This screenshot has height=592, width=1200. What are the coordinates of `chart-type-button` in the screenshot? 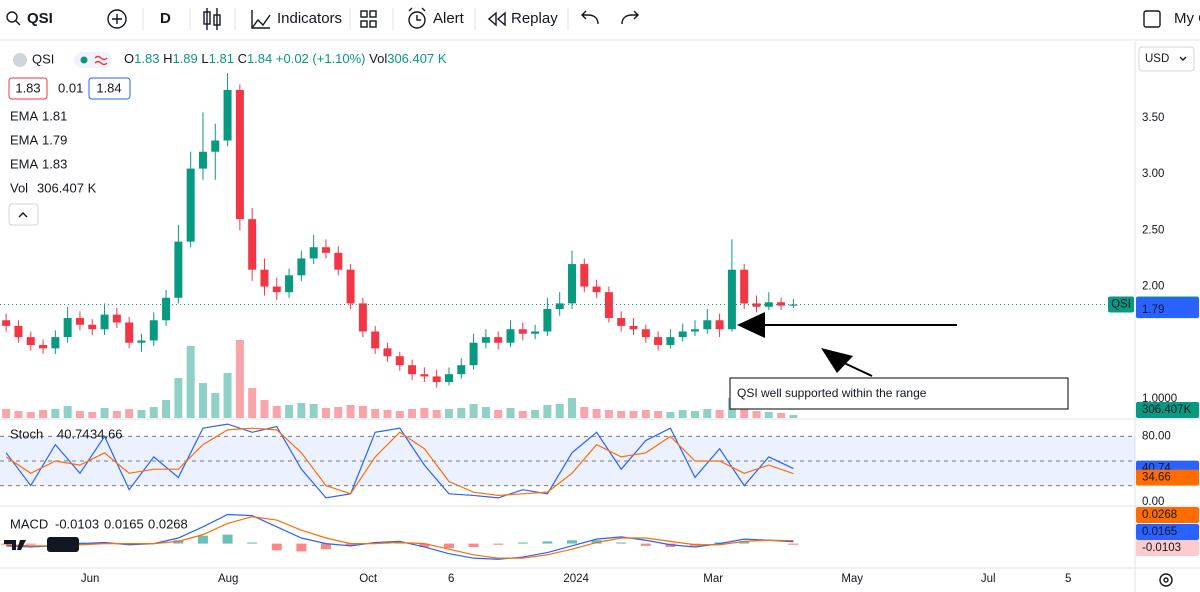 It's located at (212, 19).